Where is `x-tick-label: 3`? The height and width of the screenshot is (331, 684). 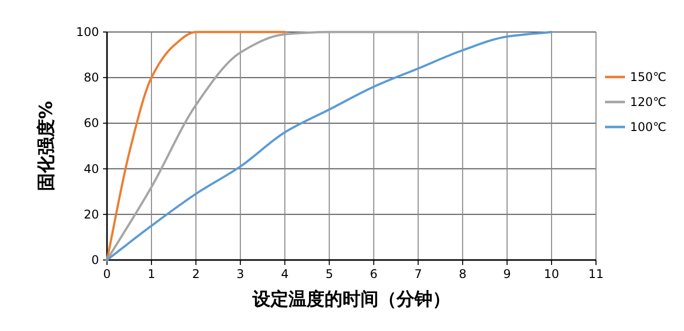 x-tick-label: 3 is located at coordinates (240, 274).